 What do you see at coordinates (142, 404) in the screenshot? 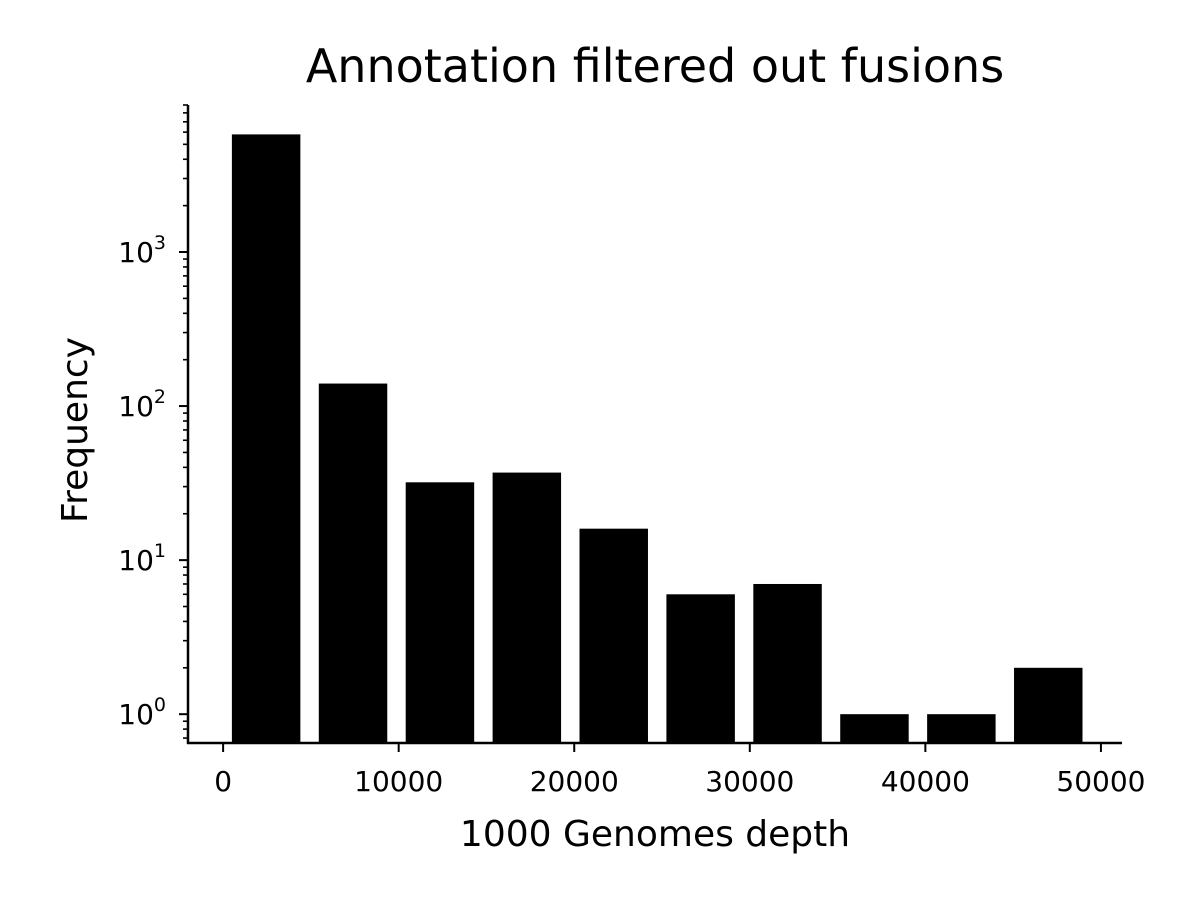
I see `y-tick-label-2: 10²` at bounding box center [142, 404].